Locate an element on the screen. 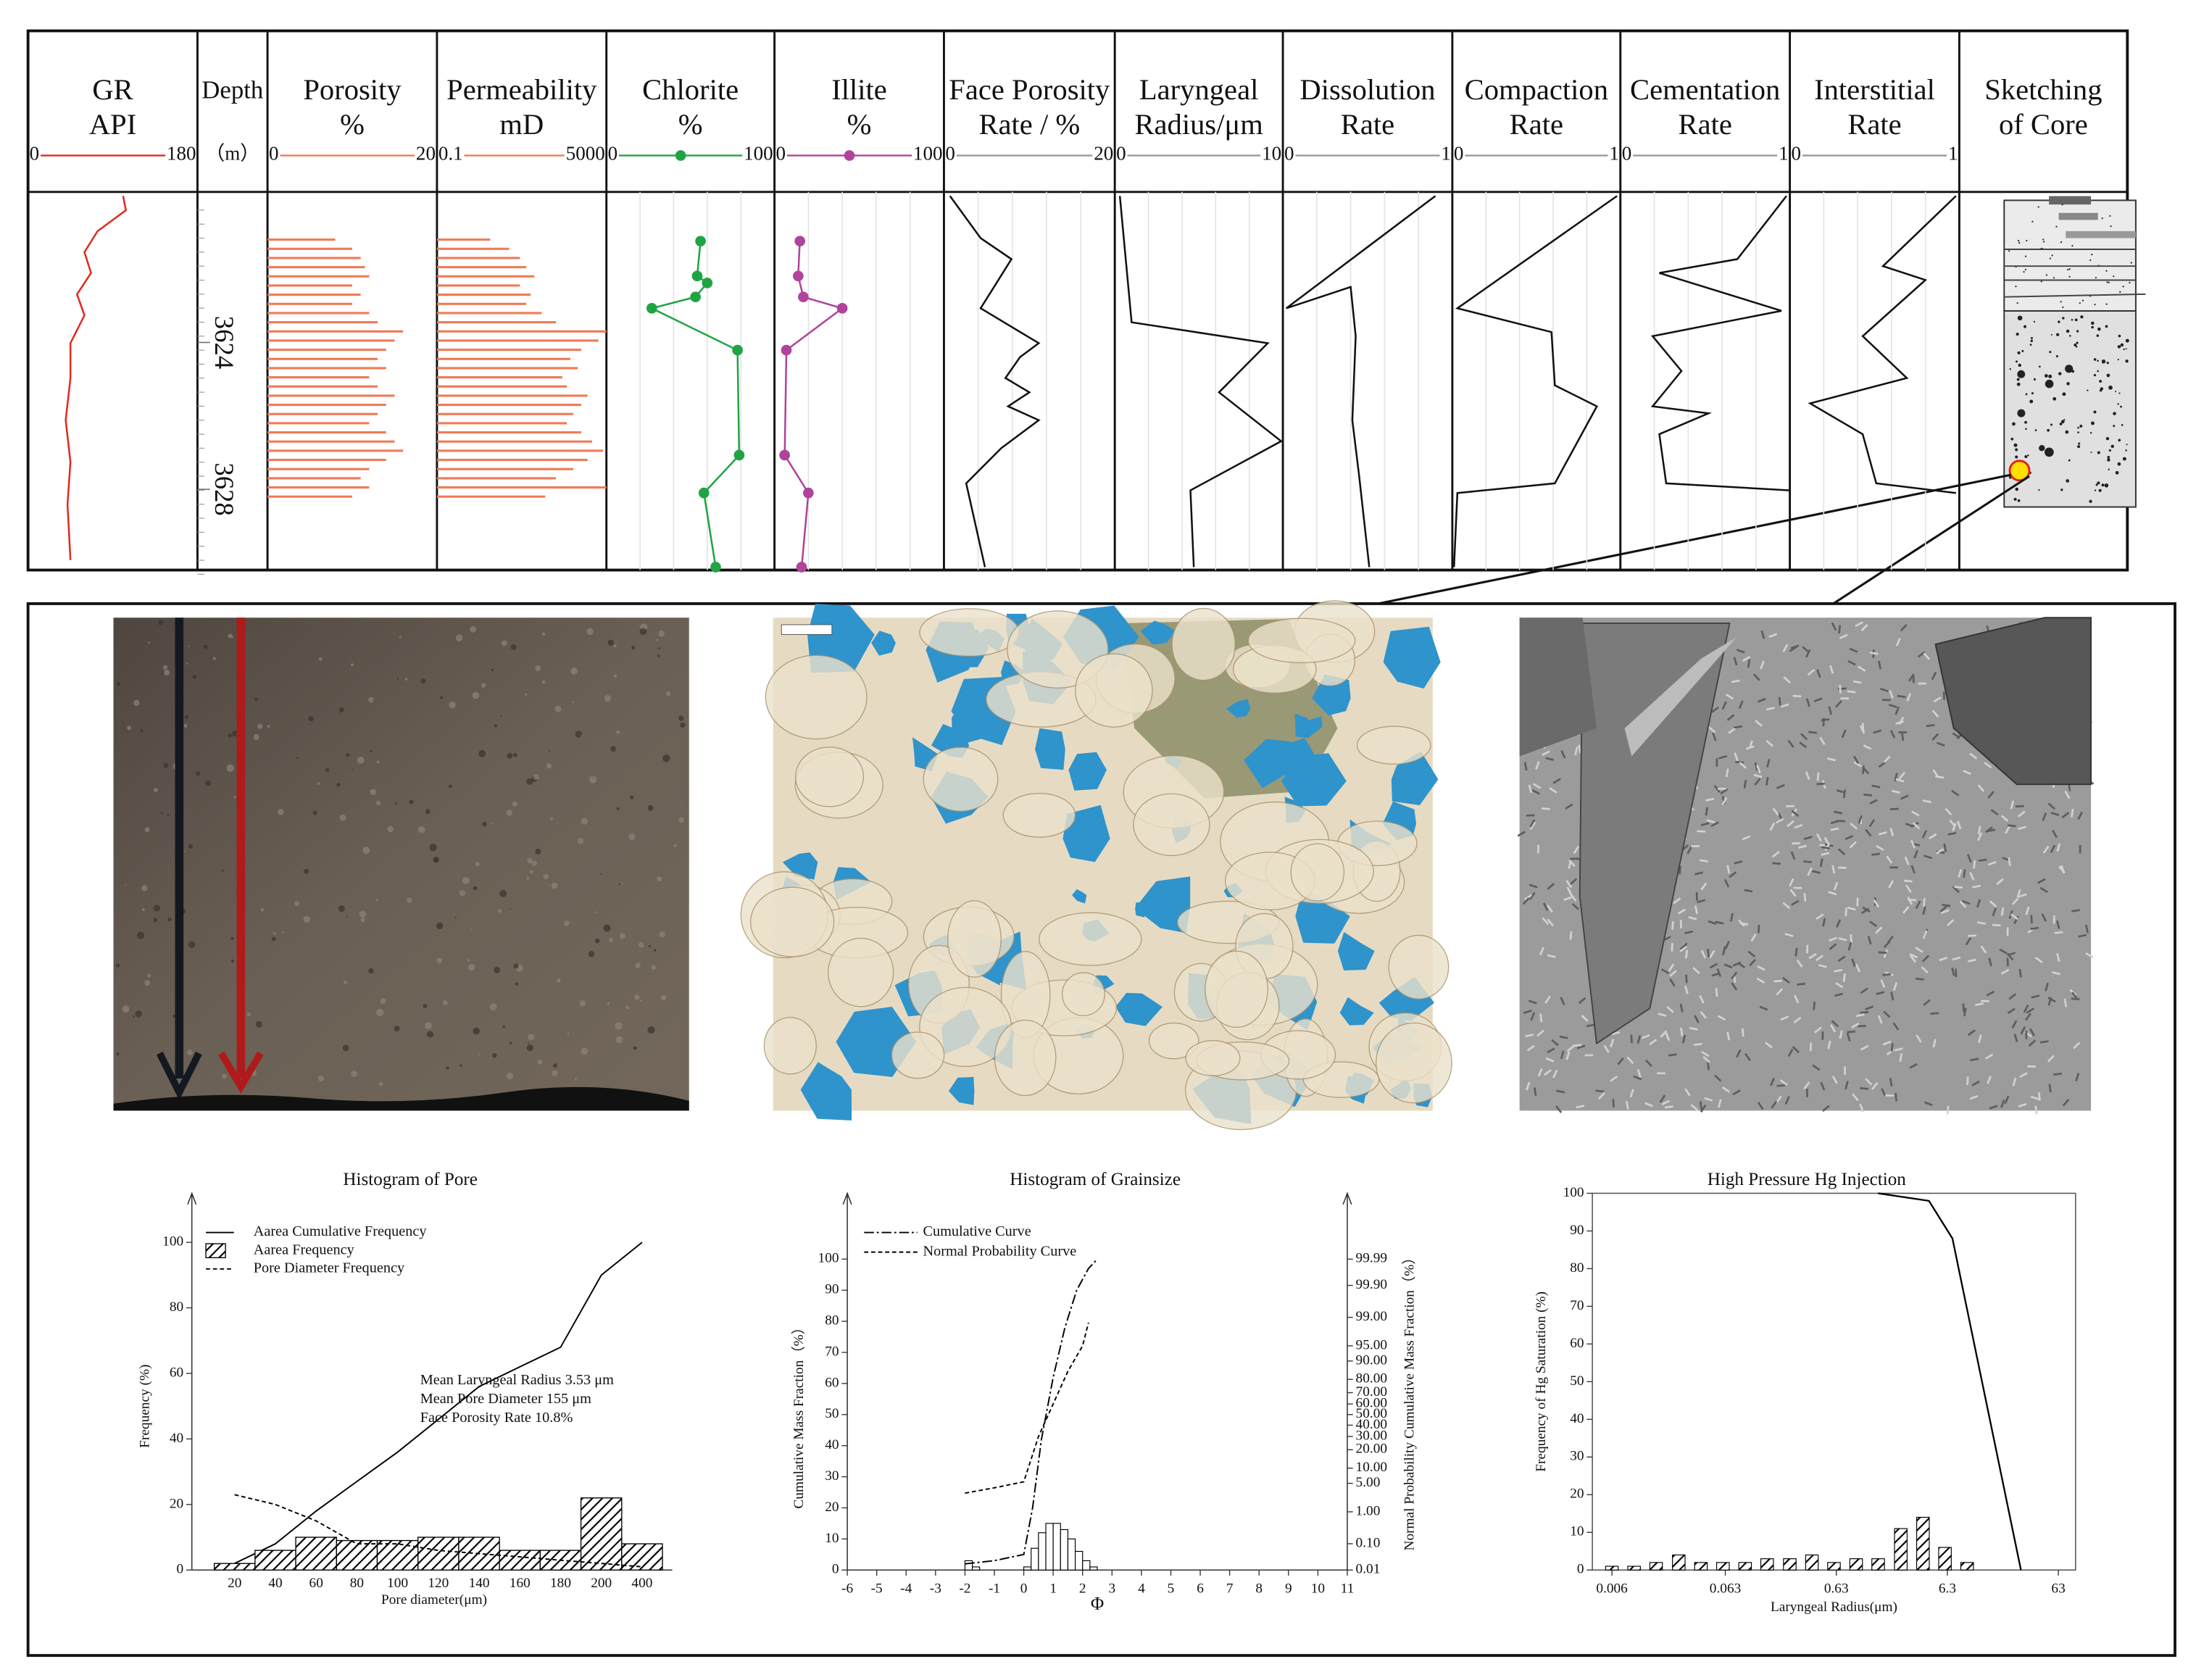  column-title: Rate is located at coordinates (1367, 124).